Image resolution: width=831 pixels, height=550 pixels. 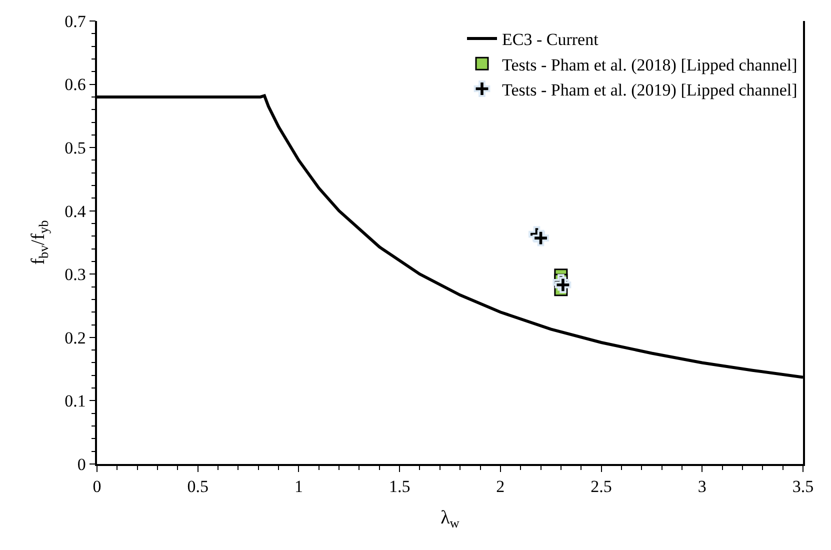 What do you see at coordinates (702, 486) in the screenshot?
I see `x-tick-label: 3` at bounding box center [702, 486].